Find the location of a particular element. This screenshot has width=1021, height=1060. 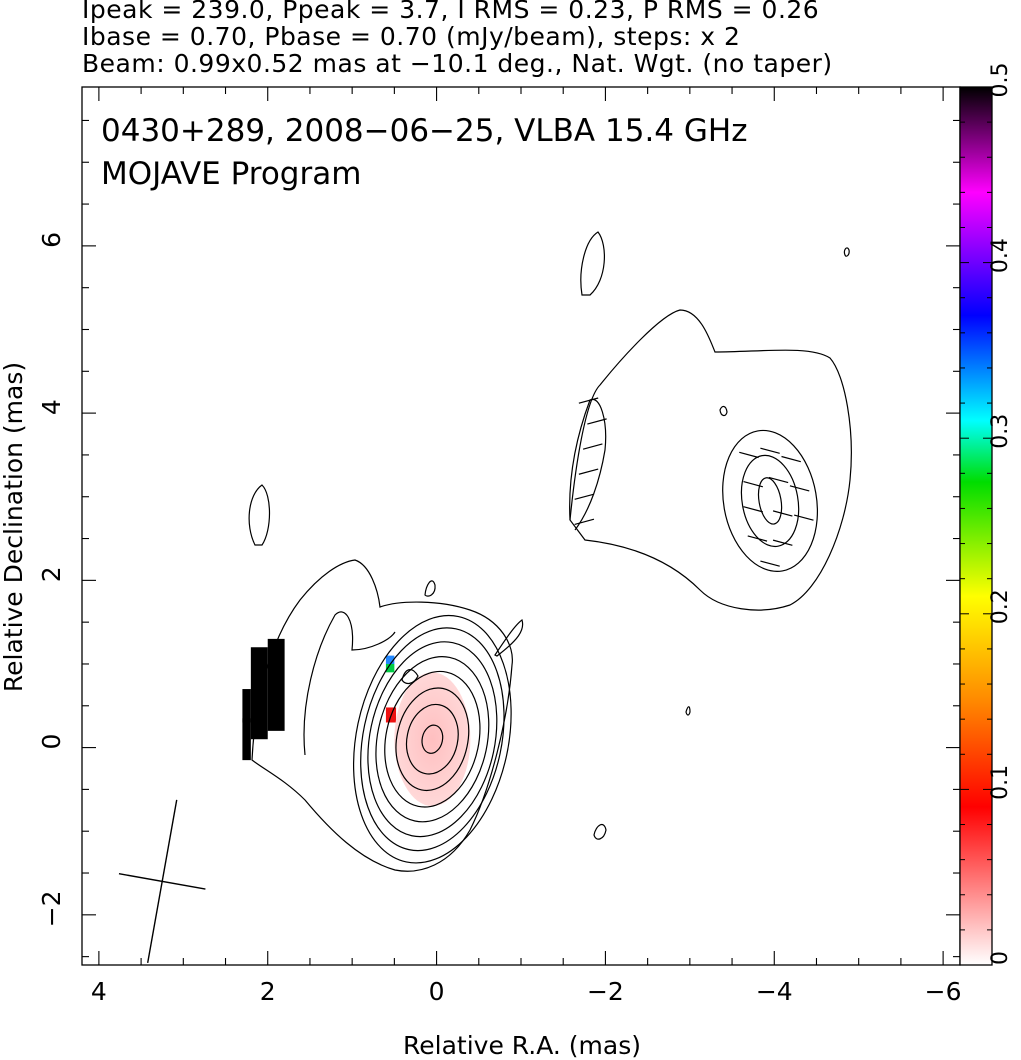

y-tick-labels: −2 0 2 4 6 is located at coordinates (51, 579).